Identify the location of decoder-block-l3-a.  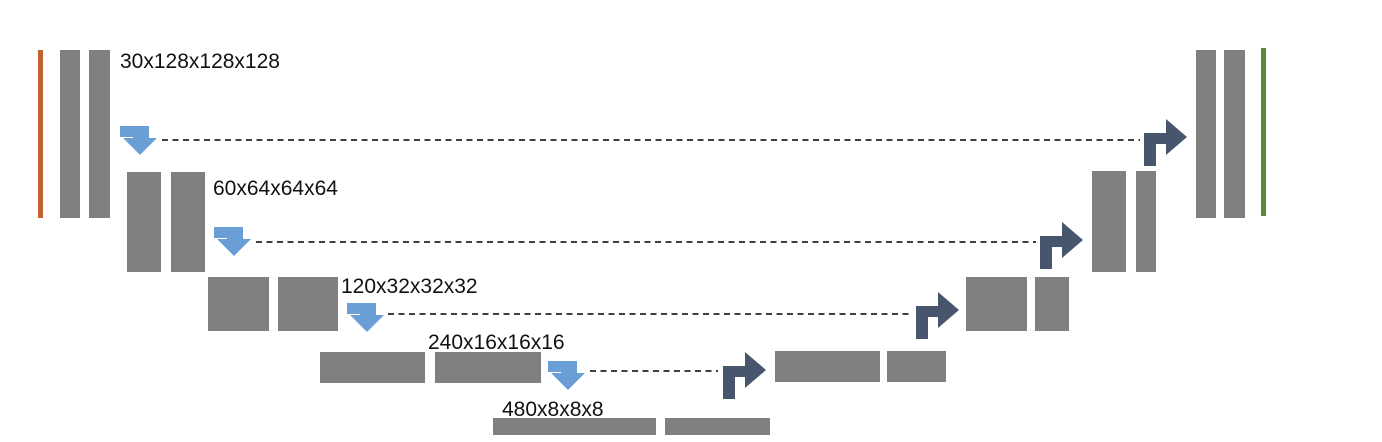
(996, 304).